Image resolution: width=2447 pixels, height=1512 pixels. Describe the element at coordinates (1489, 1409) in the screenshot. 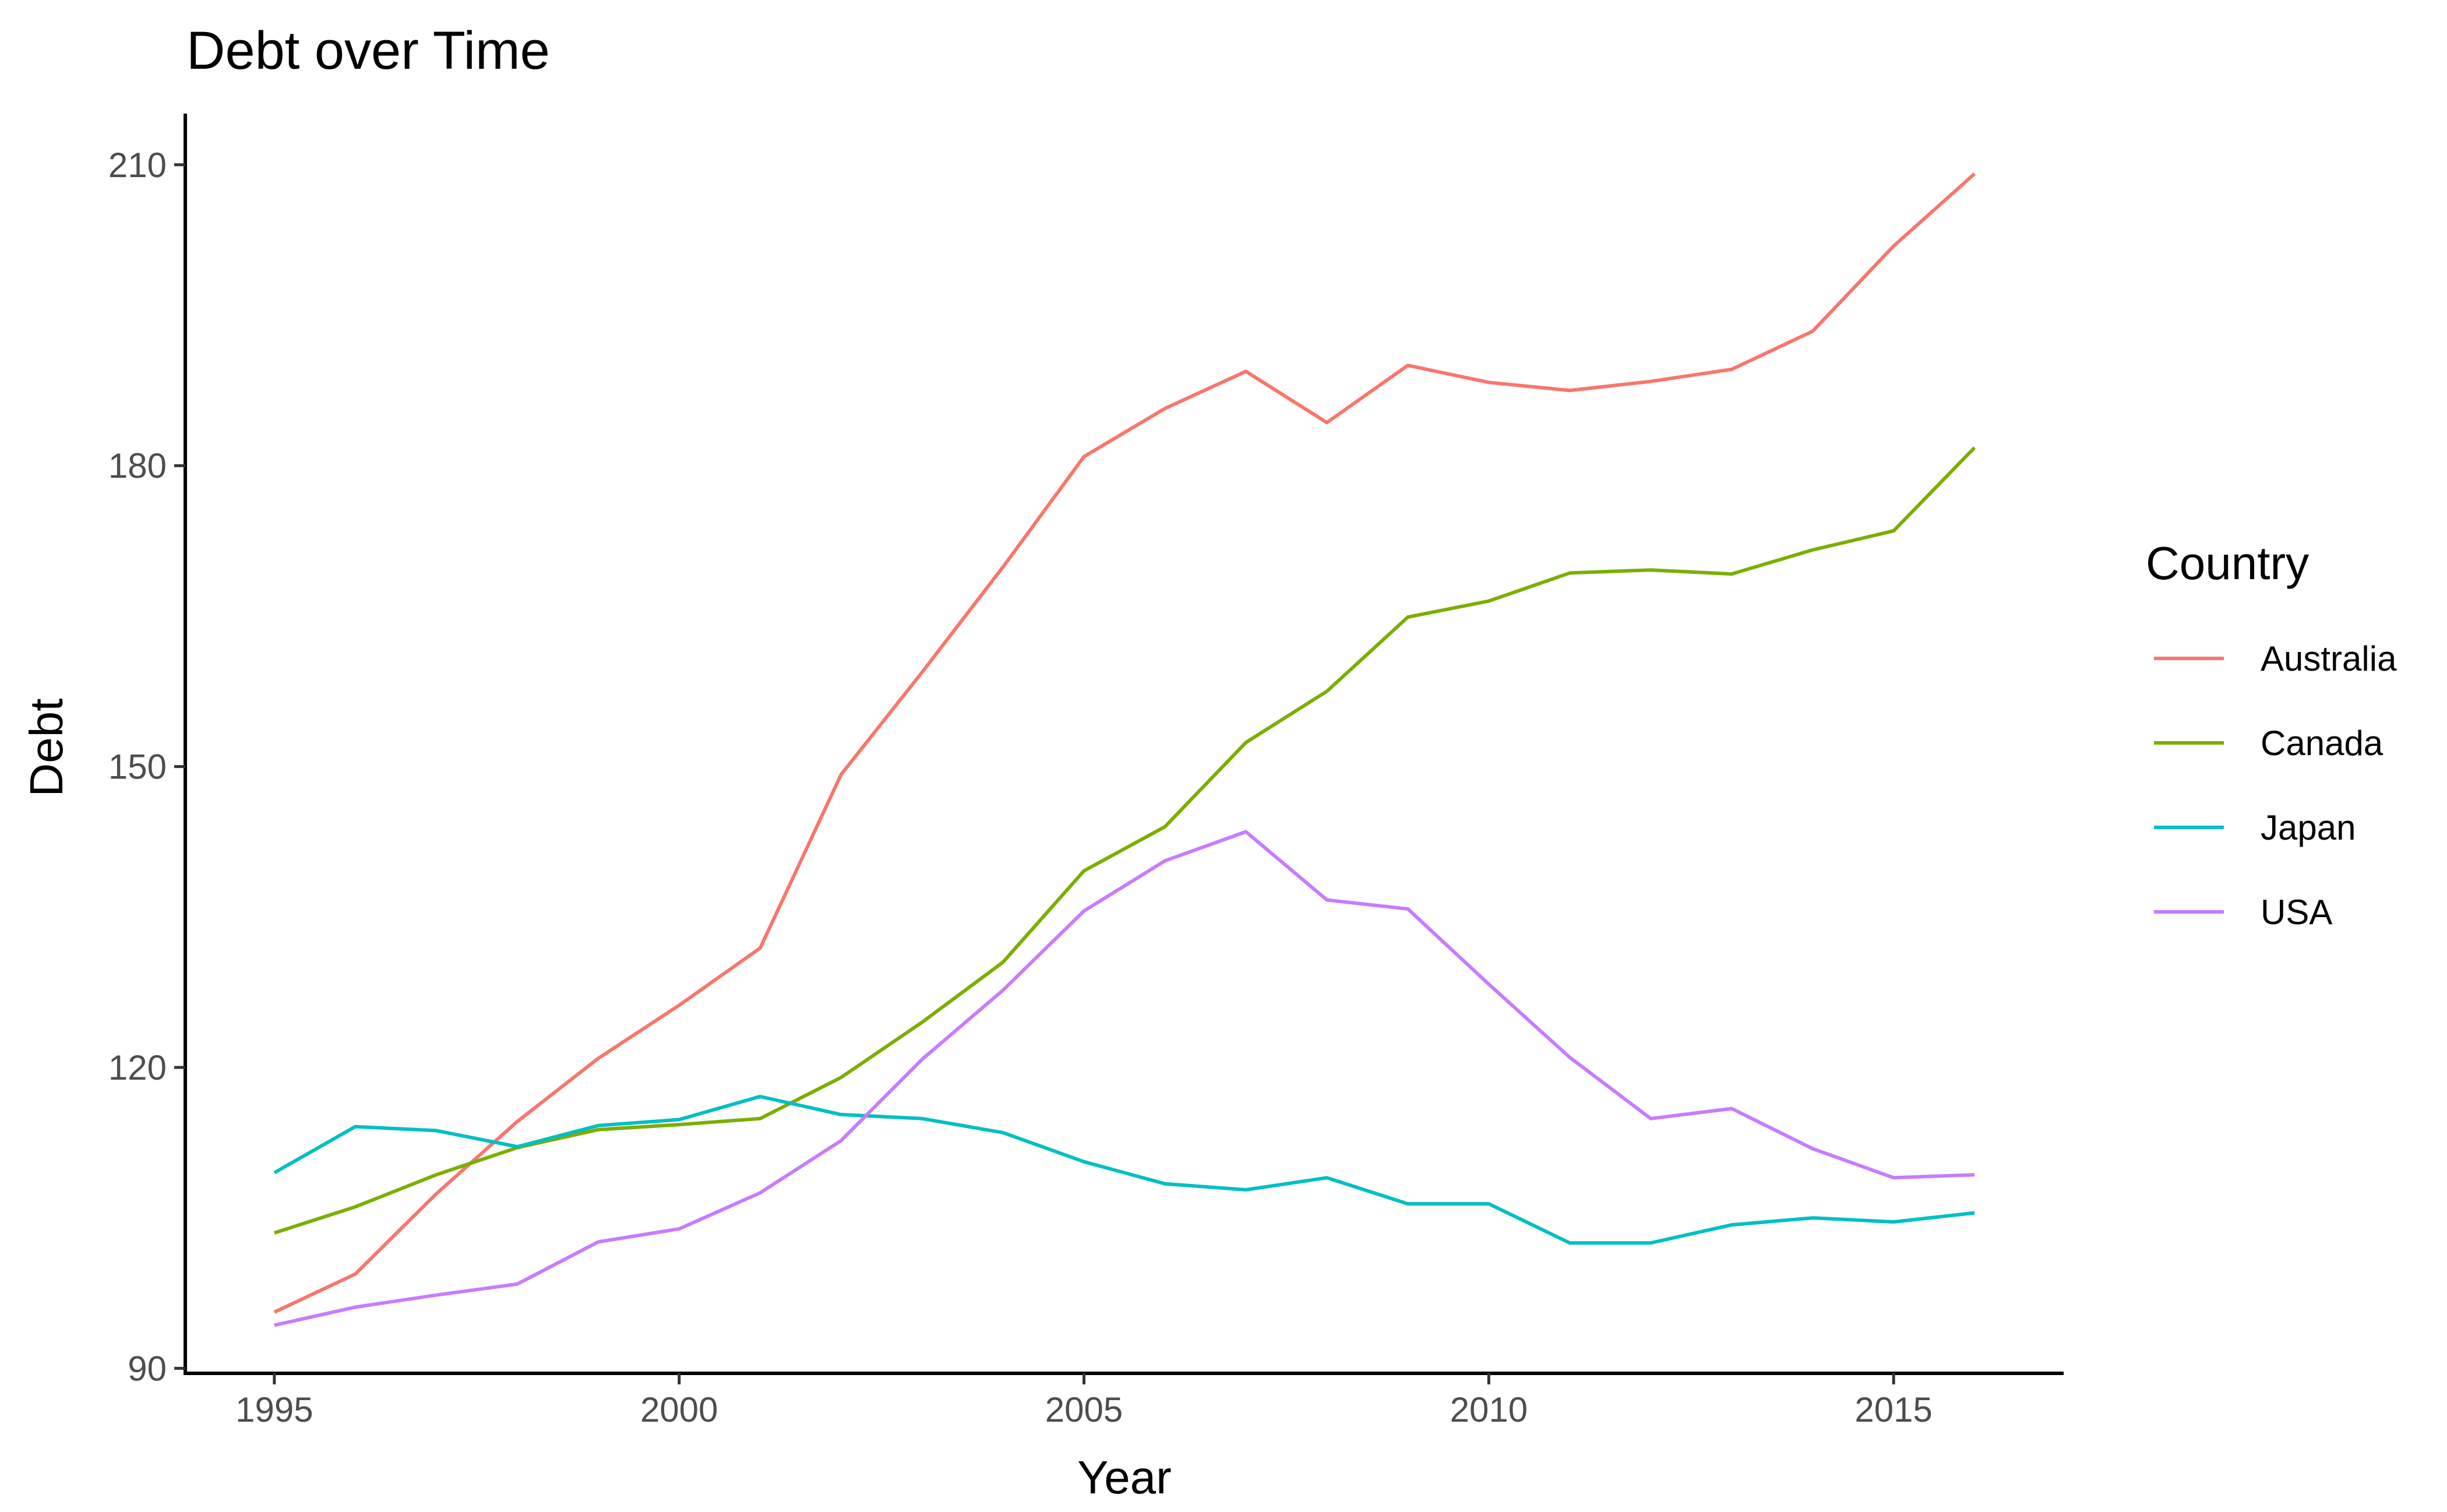

I see `x-tick-label: 2010` at that location.